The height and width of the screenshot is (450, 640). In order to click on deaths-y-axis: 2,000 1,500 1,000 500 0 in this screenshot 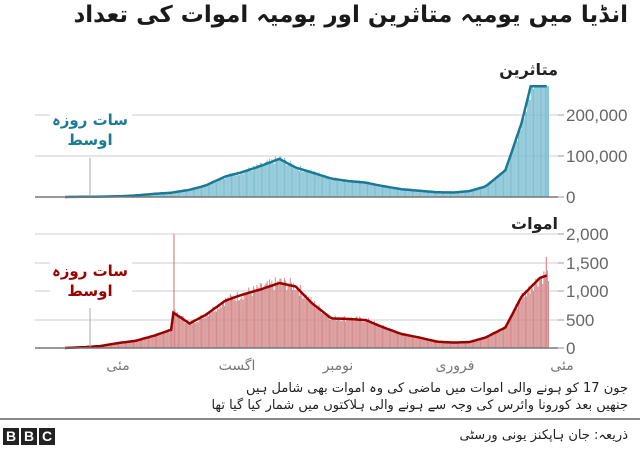, I will do `click(583, 291)`.